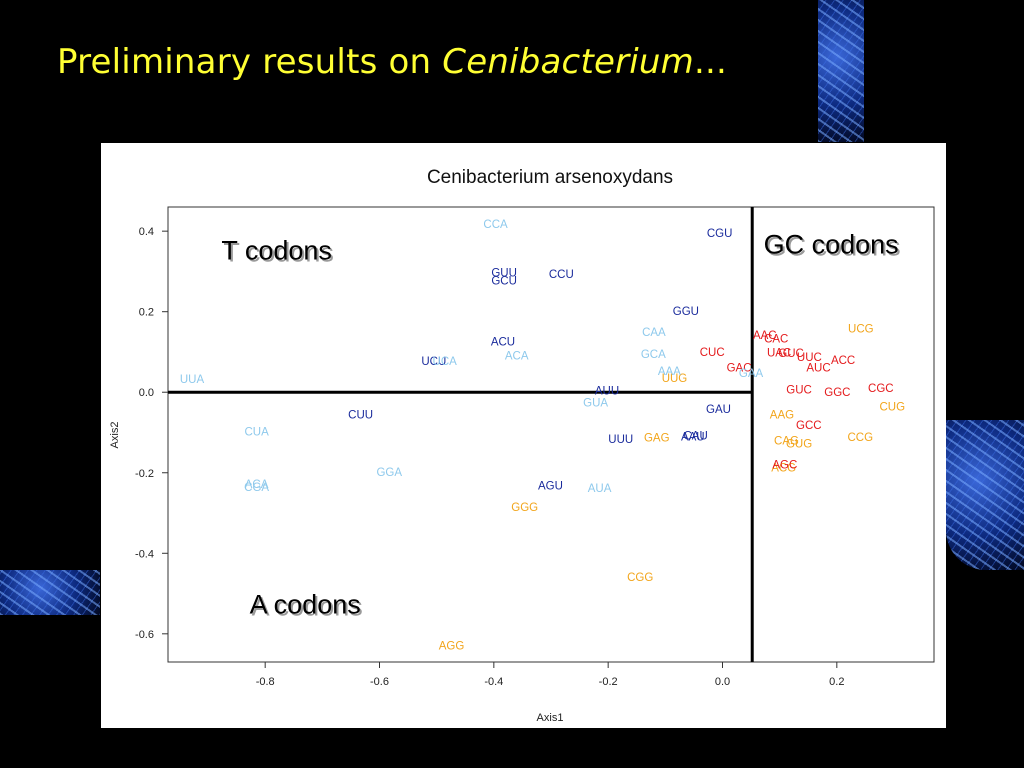 This screenshot has width=1024, height=768. What do you see at coordinates (861, 330) in the screenshot?
I see `codon-point-ucg: UCG` at bounding box center [861, 330].